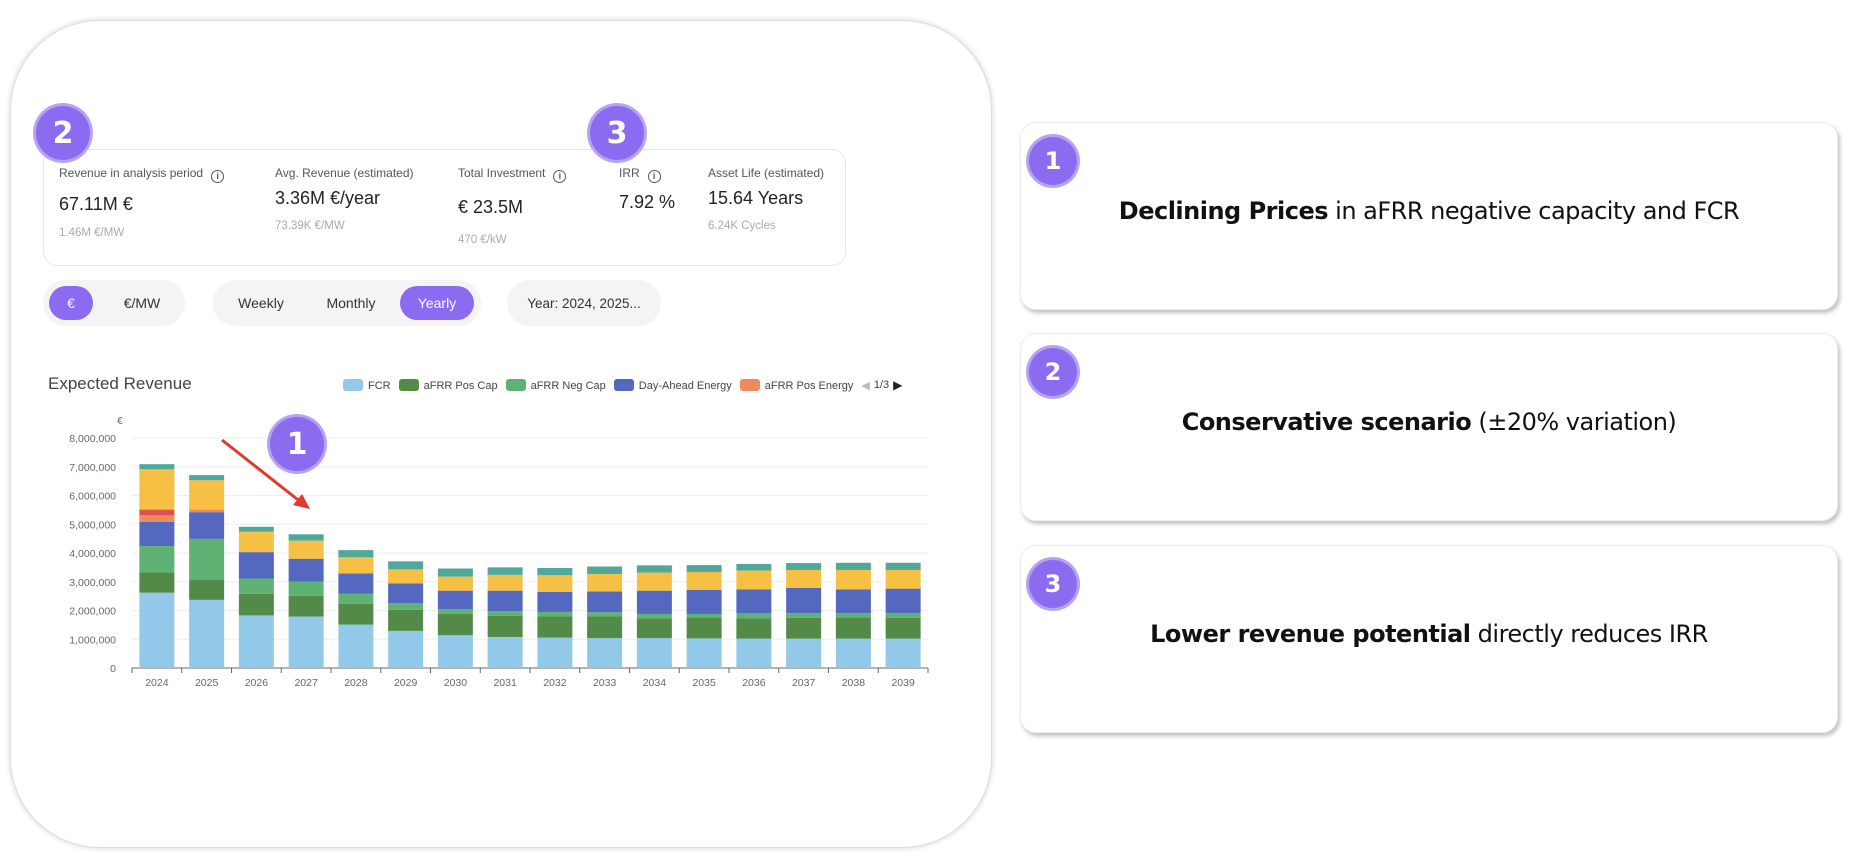 Image resolution: width=1852 pixels, height=858 pixels. What do you see at coordinates (92, 640) in the screenshot?
I see `y-tick-label: 1,000,000` at bounding box center [92, 640].